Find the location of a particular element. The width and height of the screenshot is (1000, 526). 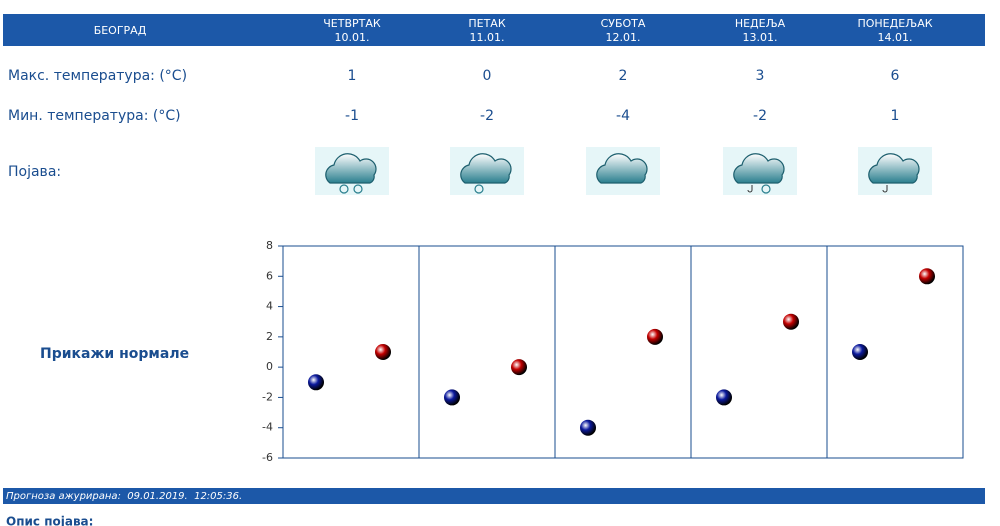

y-tick-label: -6 is located at coordinates (267, 457).